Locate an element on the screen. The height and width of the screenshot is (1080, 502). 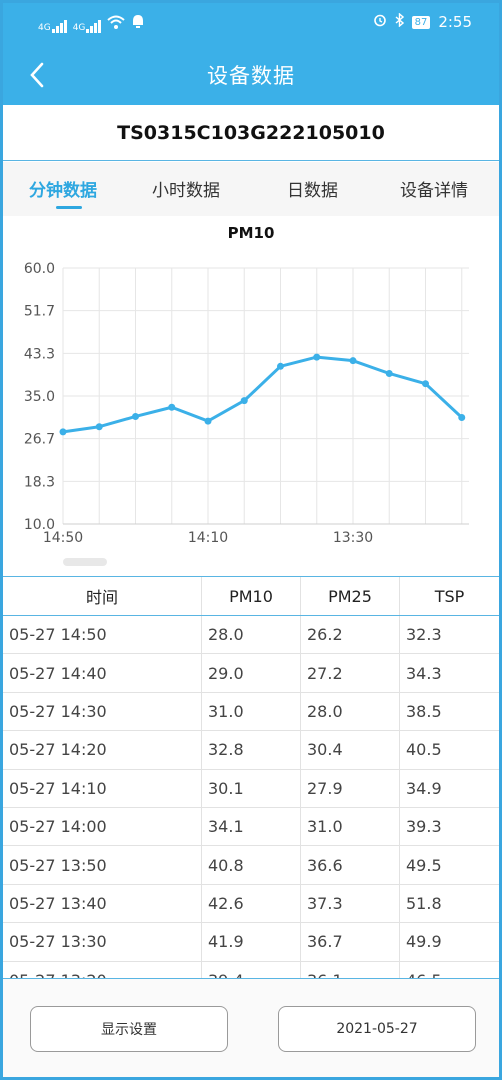
table-row: 05-27 14:40 29.0 27.2 34.3 is located at coordinates (251, 673).